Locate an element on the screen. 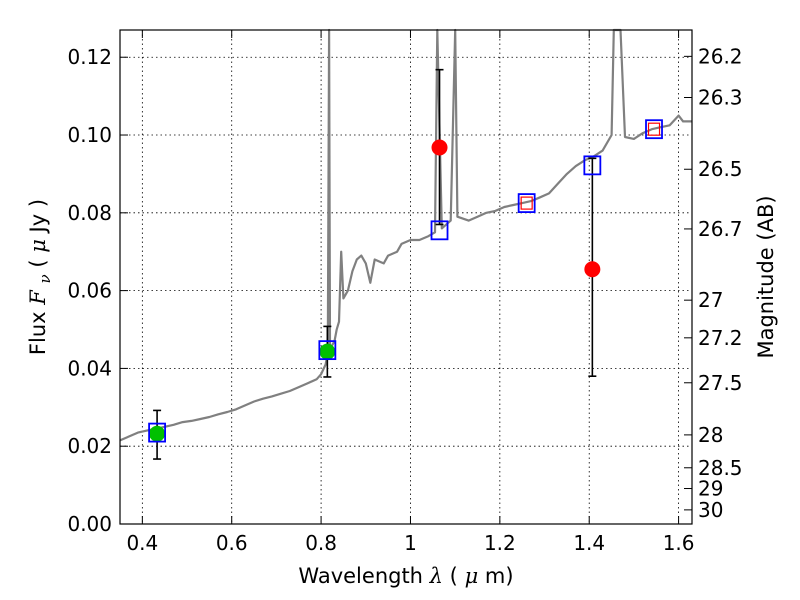  y-axis-subscript: ν is located at coordinates (45, 278).